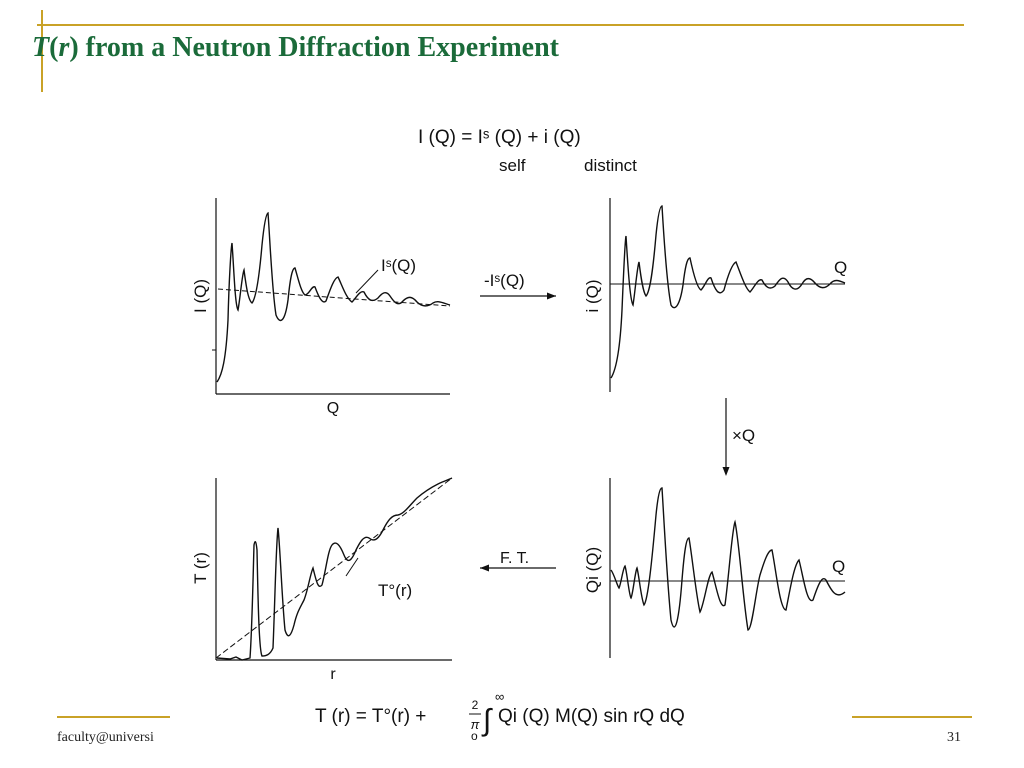 The image size is (1024, 768). I want to click on panel-tr-limit-line, so click(334, 568).